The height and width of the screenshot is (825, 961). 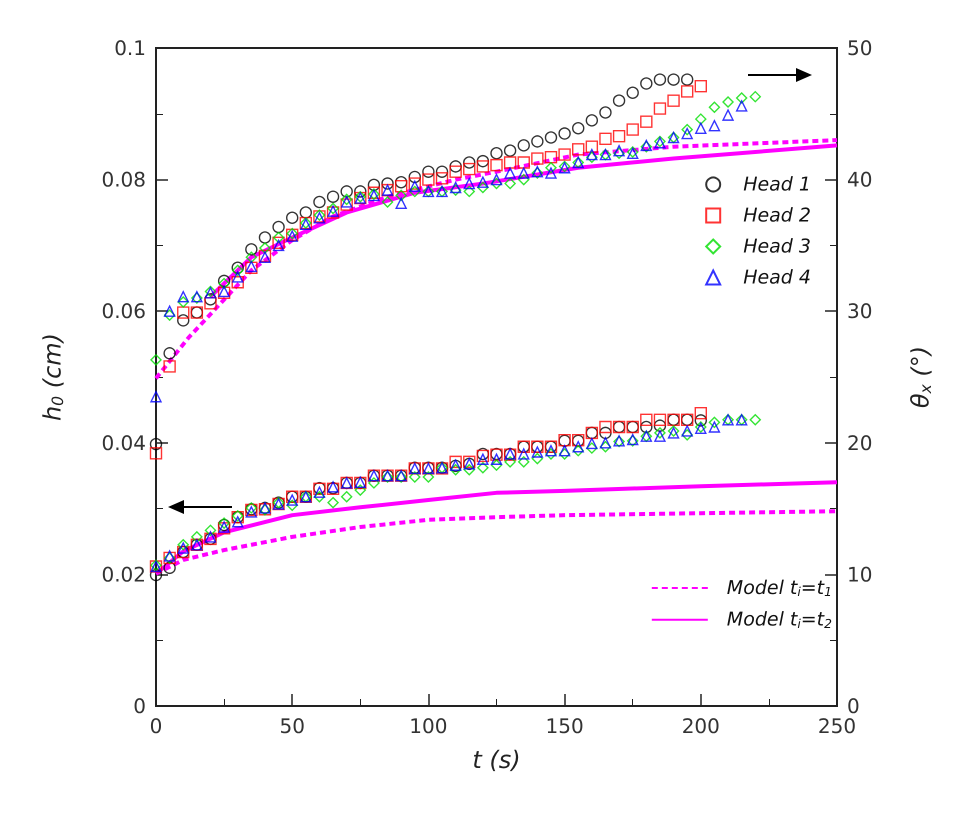 What do you see at coordinates (777, 185) in the screenshot?
I see `legend-label: Head 1` at bounding box center [777, 185].